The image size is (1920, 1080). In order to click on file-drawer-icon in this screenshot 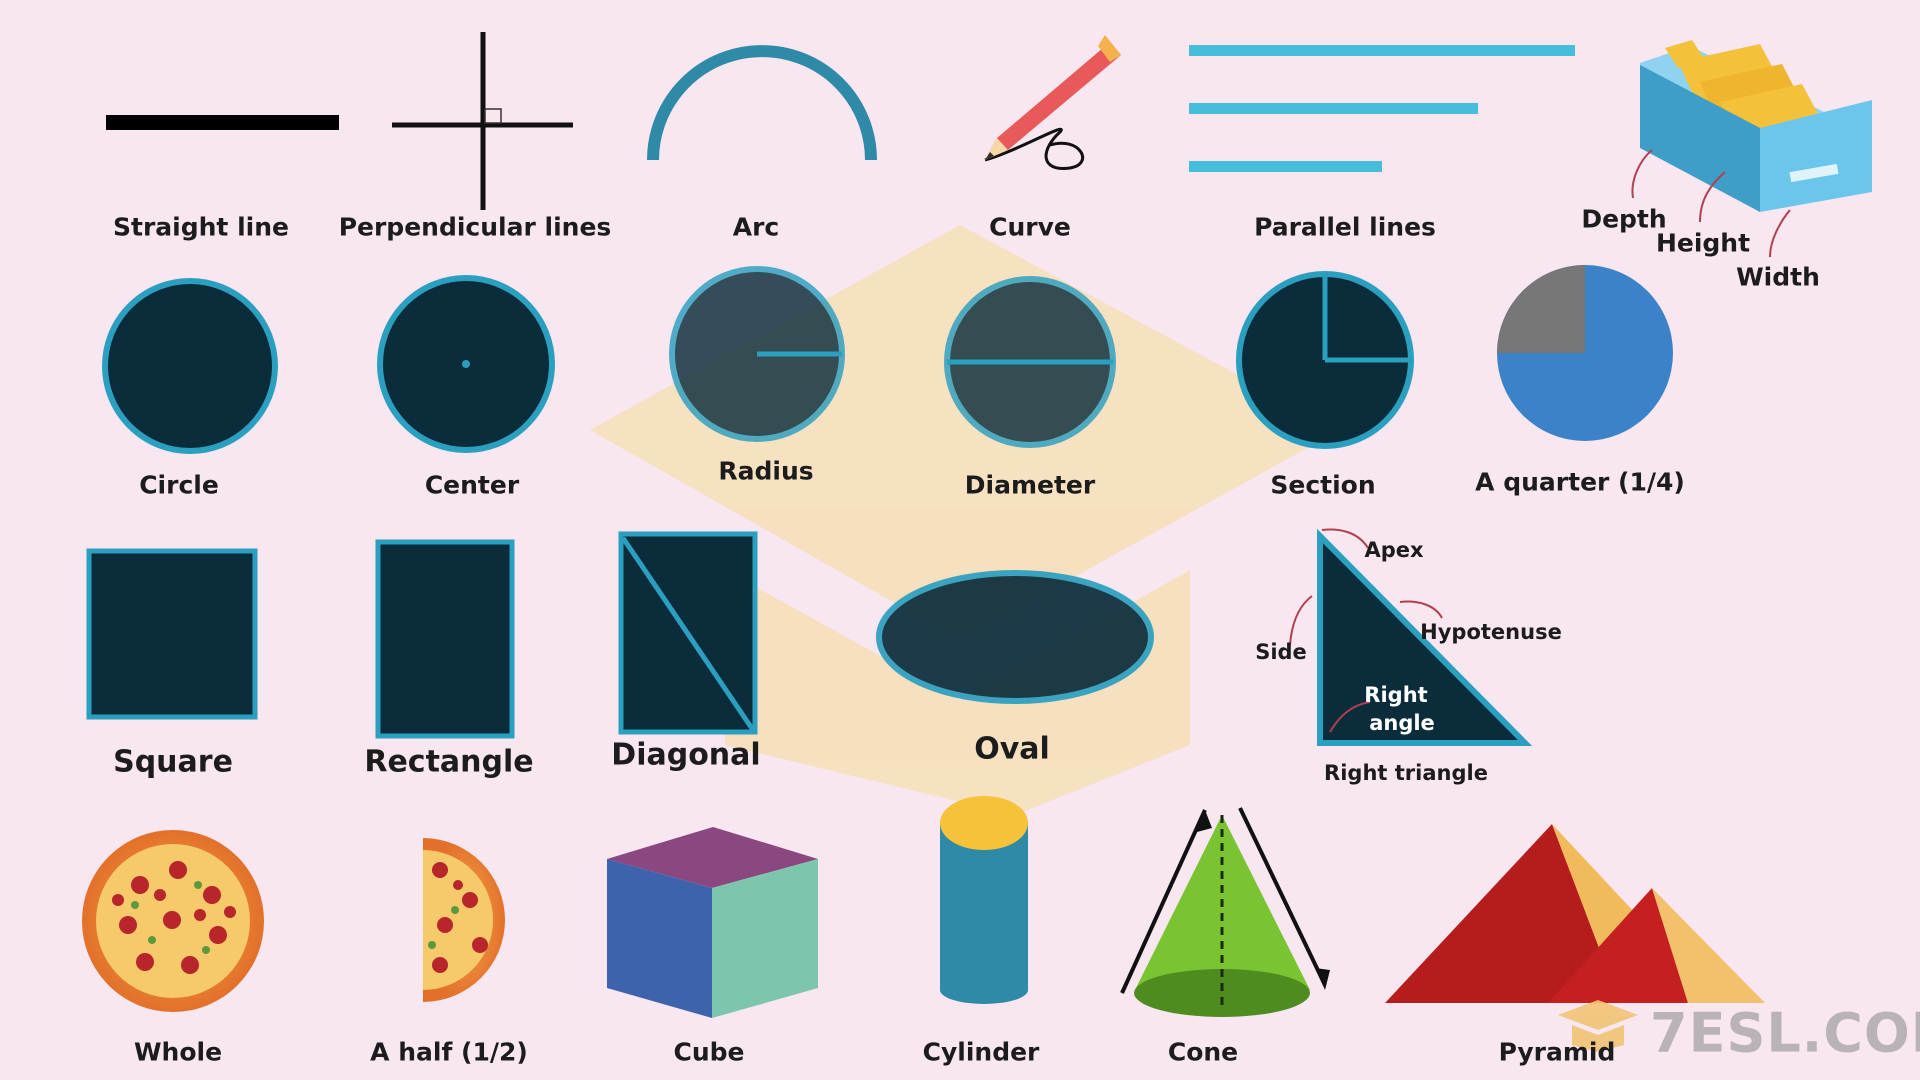, I will do `click(1756, 126)`.